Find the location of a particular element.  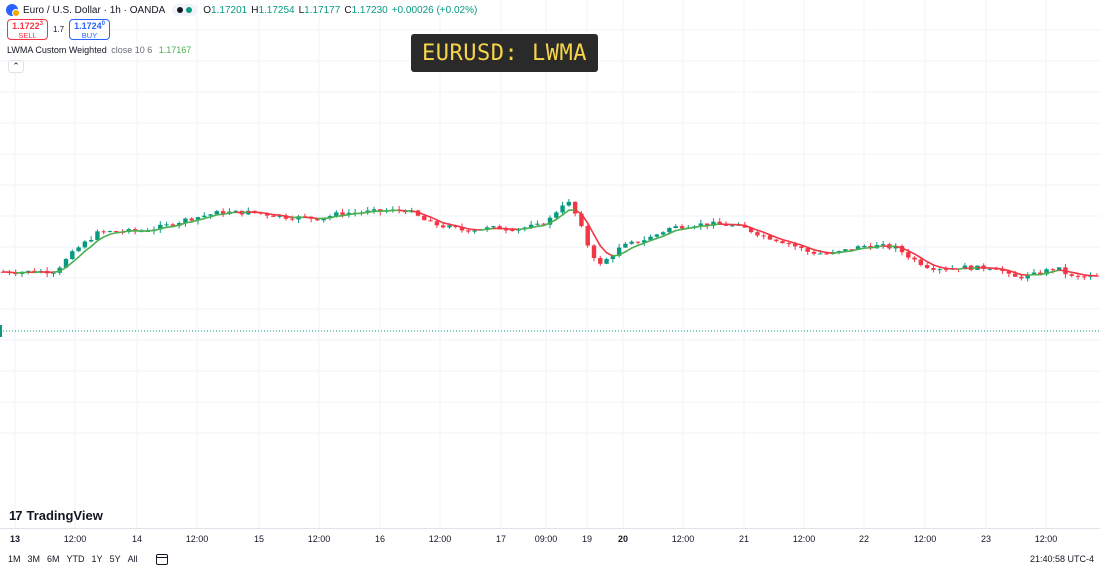

status-dot-icon is located at coordinates (180, 10).